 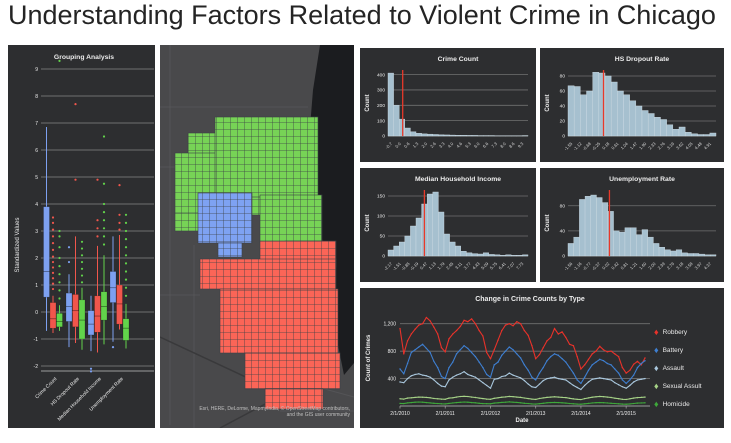 What do you see at coordinates (442, 145) in the screenshot?
I see `svg-text: 3.3` at bounding box center [442, 145].